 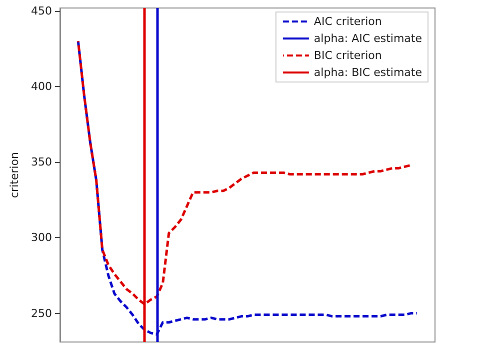 I want to click on y-tick-label: 400, so click(x=41, y=87).